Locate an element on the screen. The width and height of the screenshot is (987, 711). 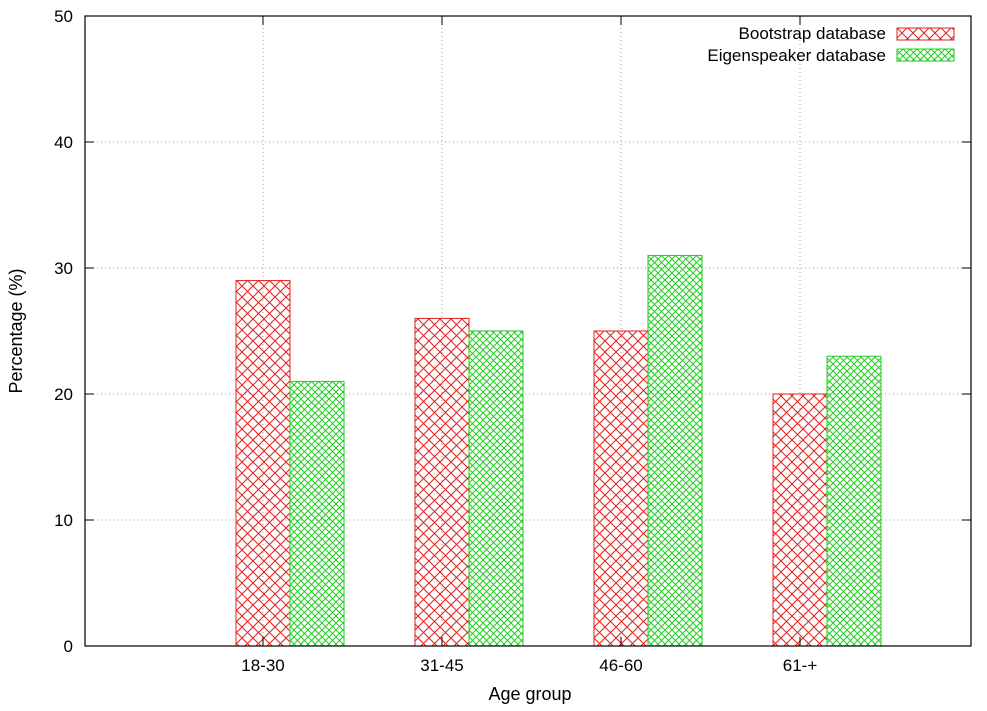
y-tick-label: 40 is located at coordinates (63, 142).